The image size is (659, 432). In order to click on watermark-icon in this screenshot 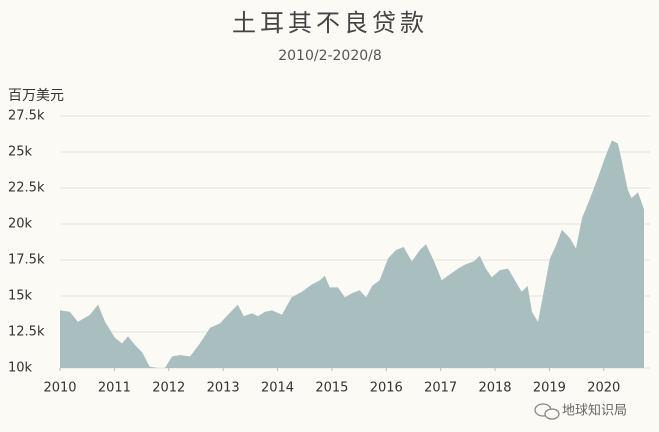, I will do `click(547, 411)`.